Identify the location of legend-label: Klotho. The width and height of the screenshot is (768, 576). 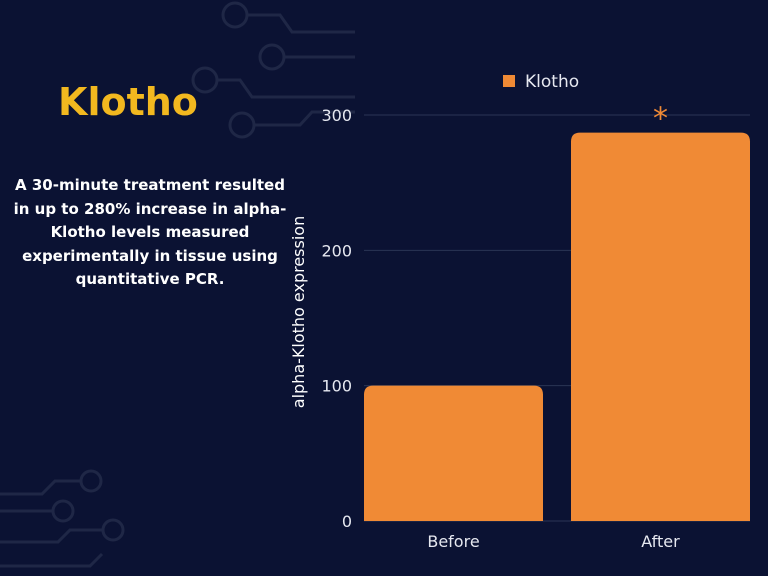
(552, 82).